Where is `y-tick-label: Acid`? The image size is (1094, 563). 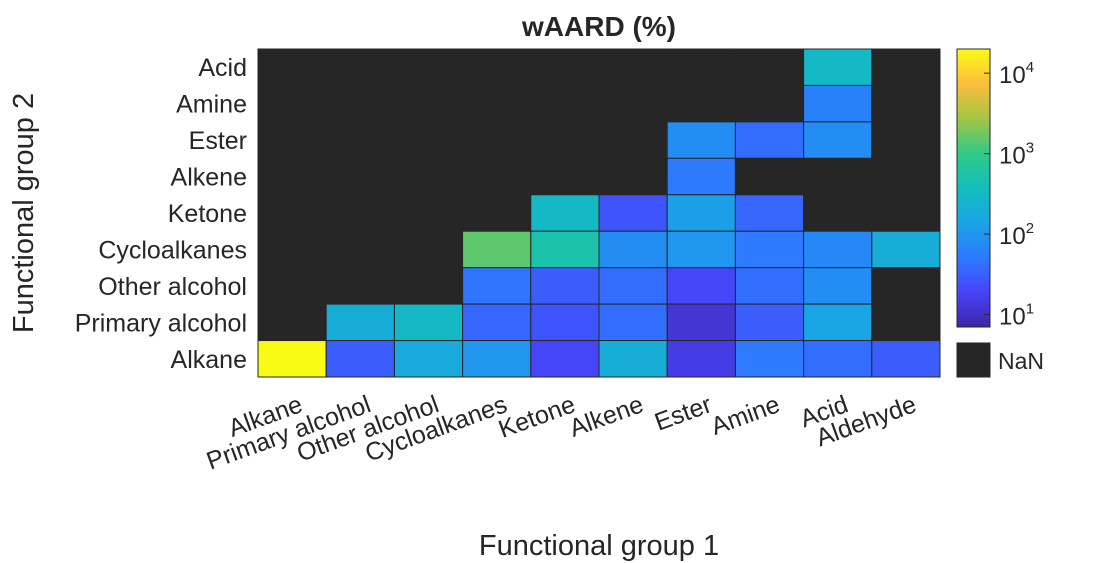 y-tick-label: Acid is located at coordinates (222, 68).